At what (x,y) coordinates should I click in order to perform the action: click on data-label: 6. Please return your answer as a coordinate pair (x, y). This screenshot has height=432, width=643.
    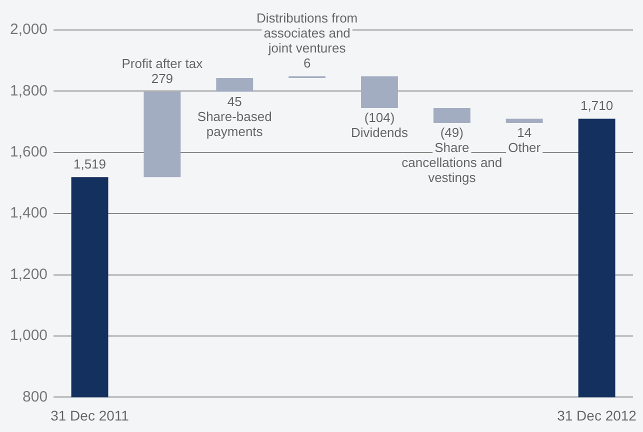
    Looking at the image, I should click on (307, 62).